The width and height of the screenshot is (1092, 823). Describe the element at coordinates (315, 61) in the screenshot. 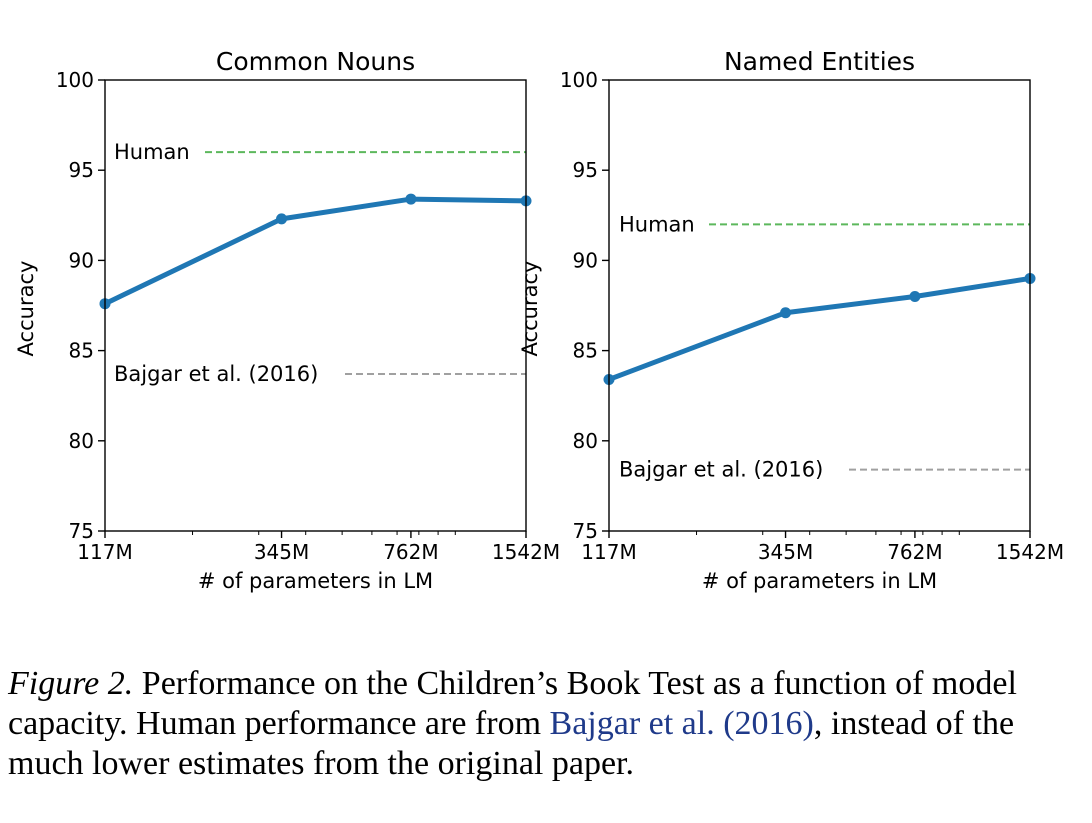

I see `chart-title: Common Nouns` at that location.